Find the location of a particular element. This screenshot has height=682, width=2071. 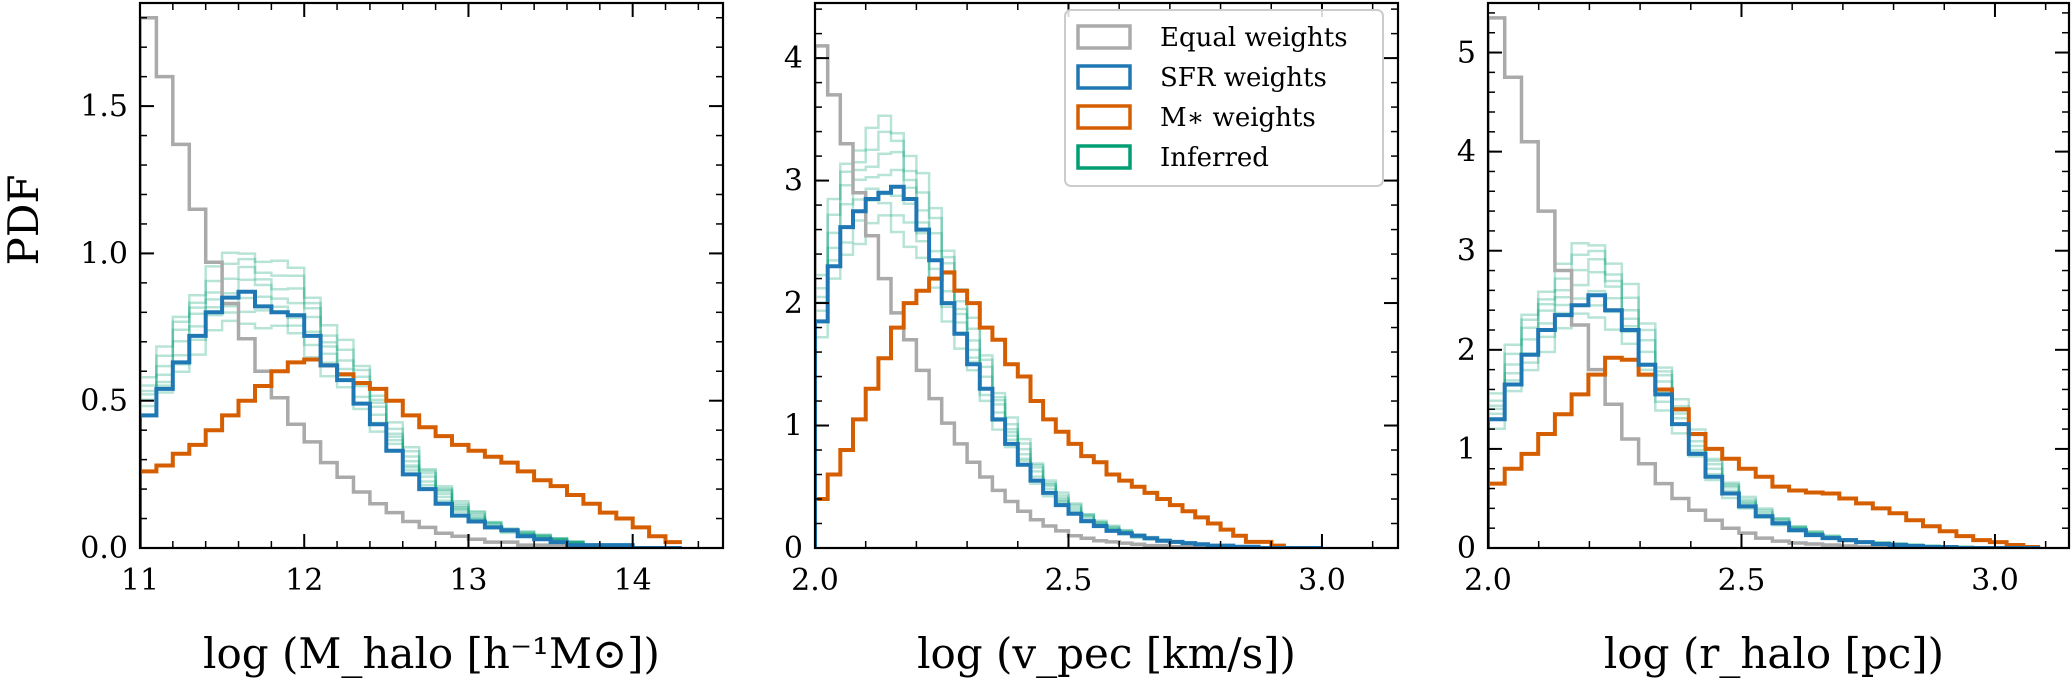

legend-label-inferred: Inferred is located at coordinates (1214, 158).